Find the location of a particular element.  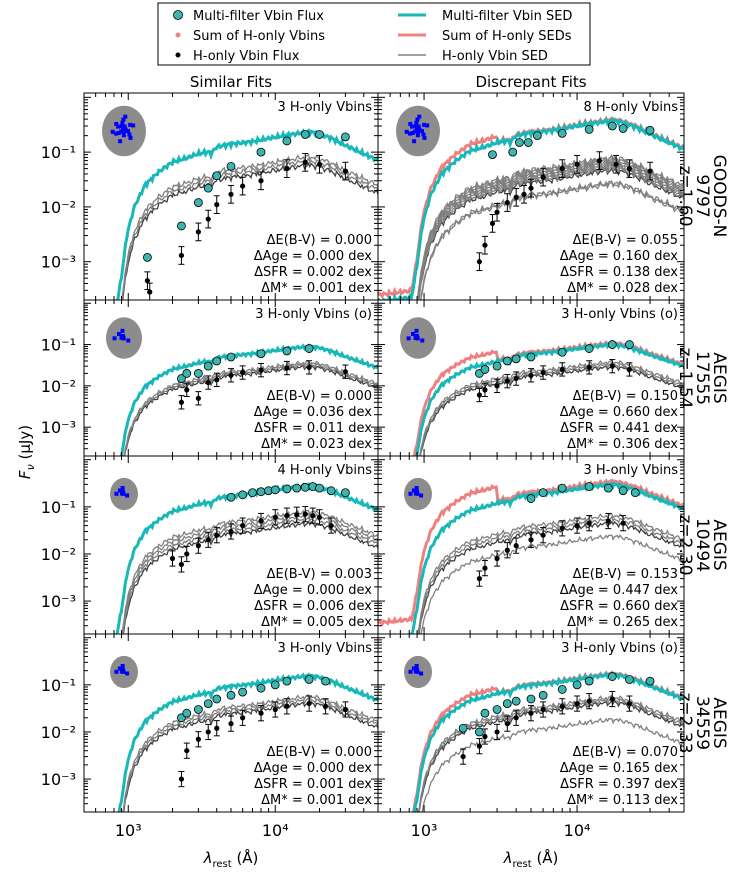

y-tick-label: 10⁻² is located at coordinates (58, 386).